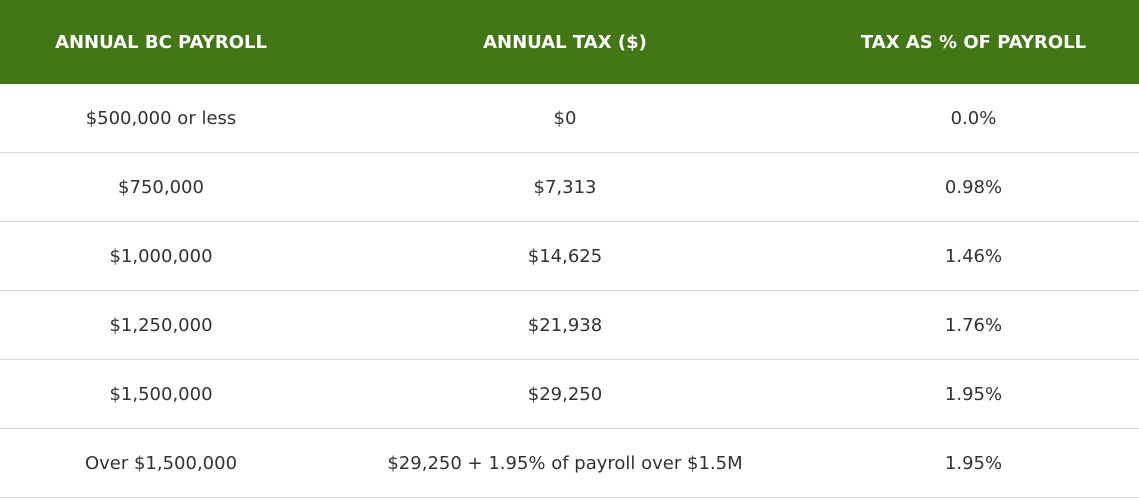  Describe the element at coordinates (161, 394) in the screenshot. I see `table-cell: $1,500,000` at that location.